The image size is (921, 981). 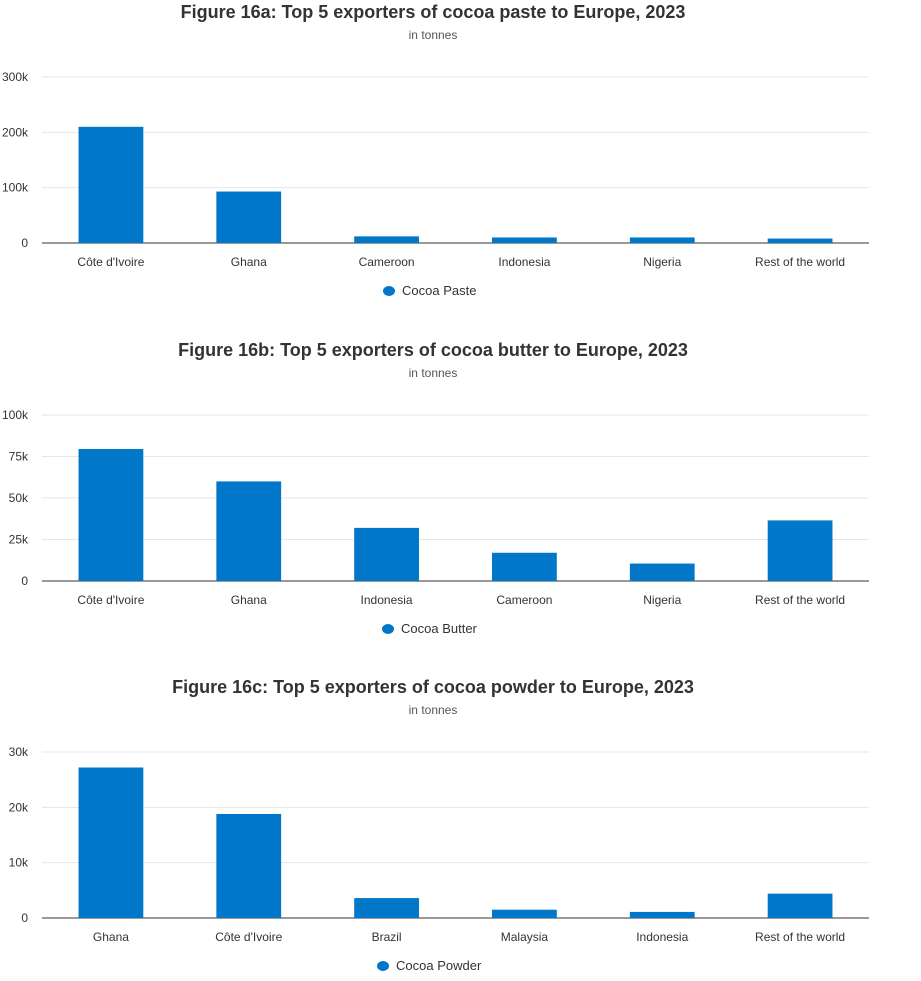 What do you see at coordinates (19, 752) in the screenshot?
I see `y-tick-label: 30k` at bounding box center [19, 752].